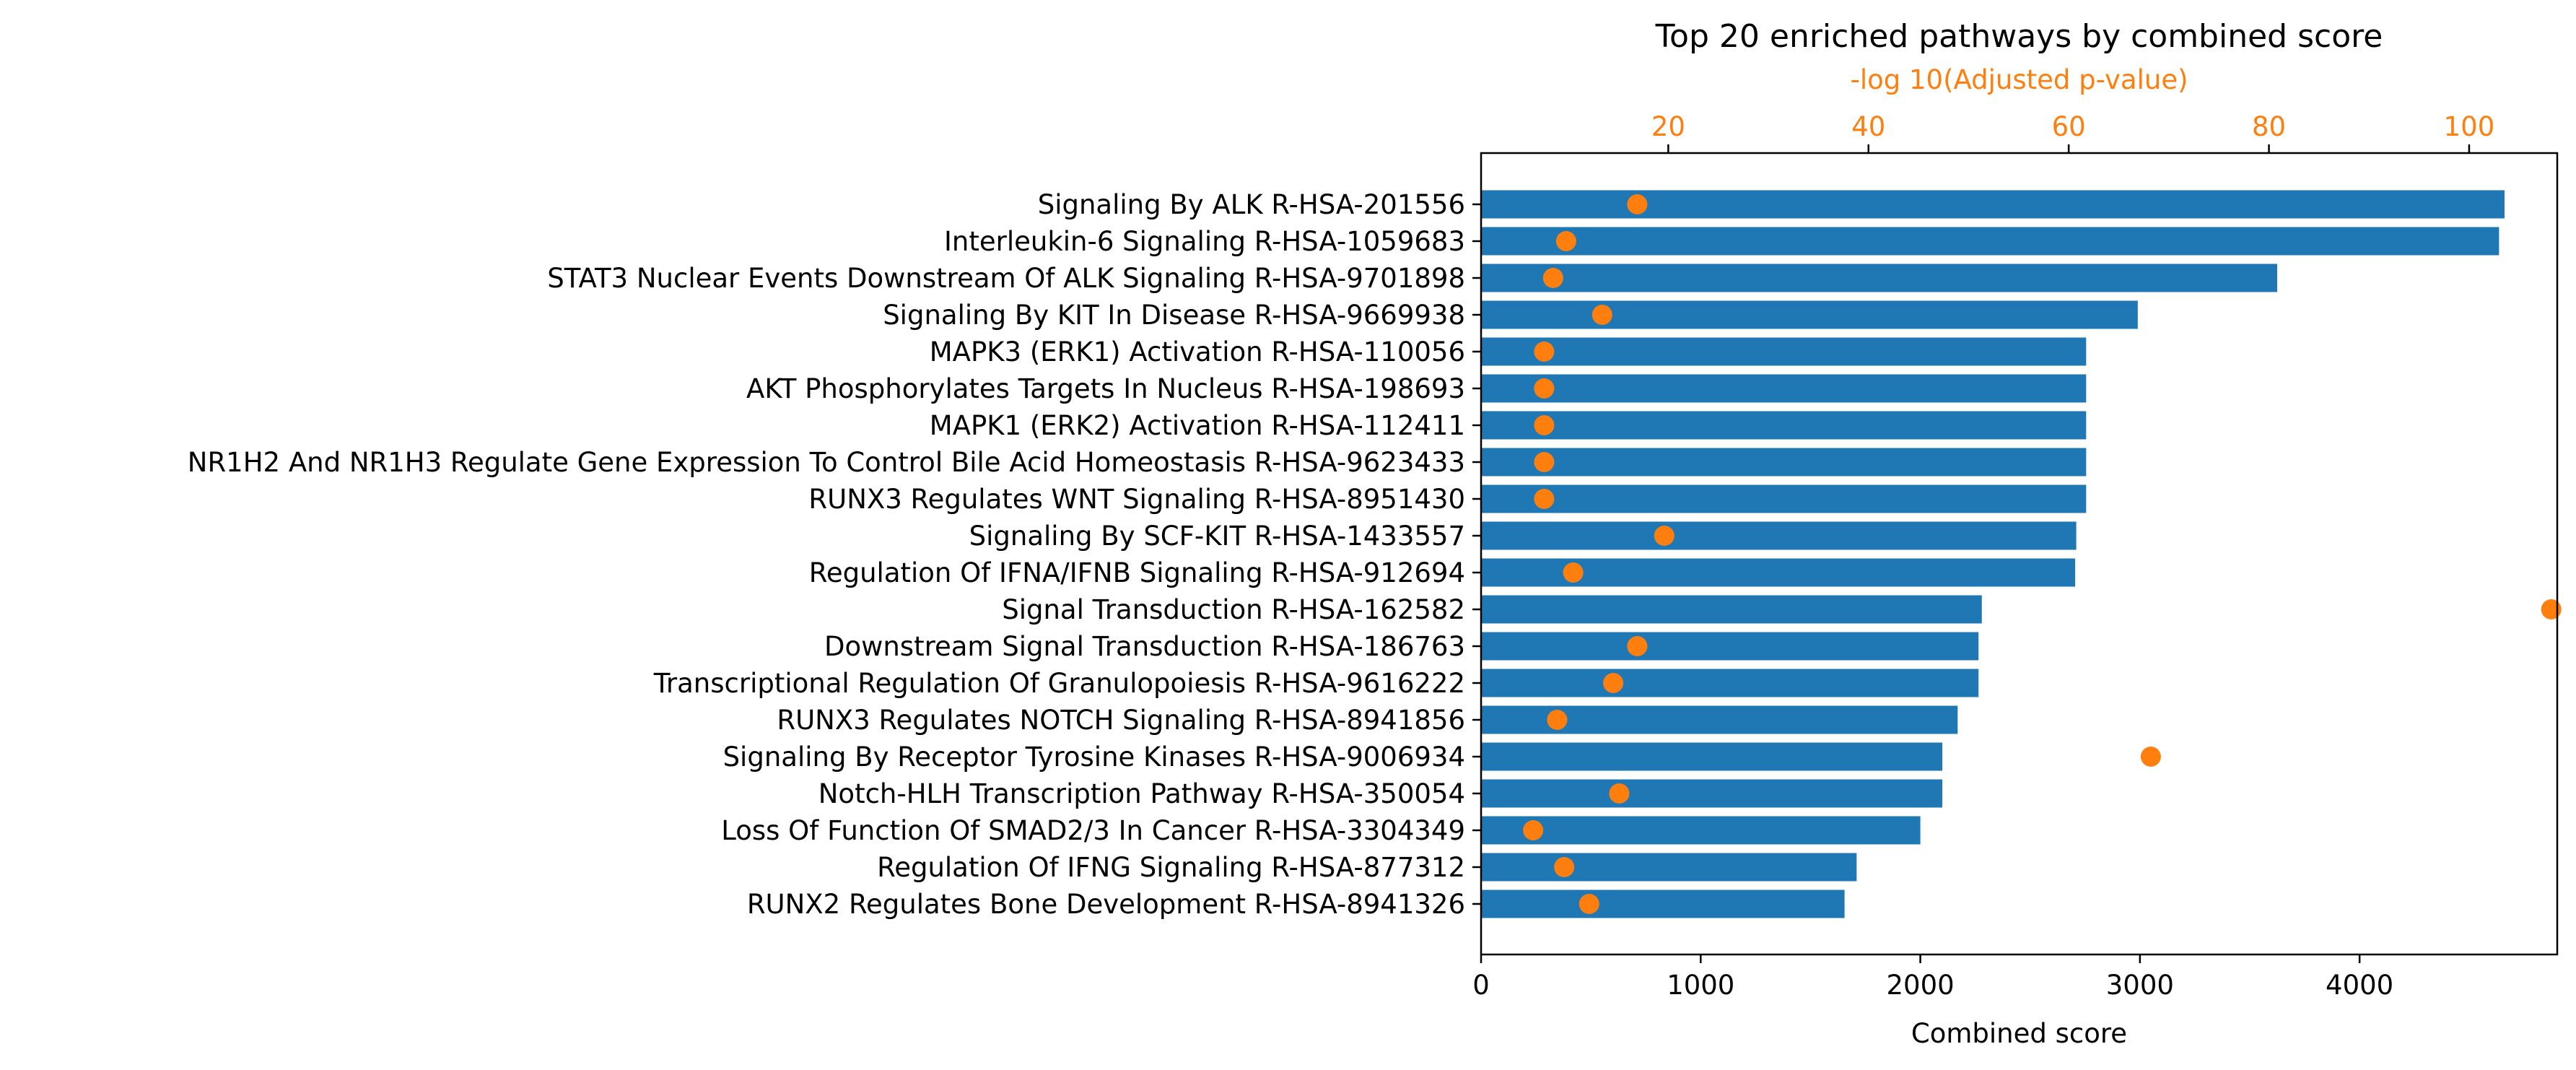 The height and width of the screenshot is (1070, 2576). Describe the element at coordinates (1197, 351) in the screenshot. I see `category-label: MAPK3 (ERK1) Activation R-HSA-110056` at that location.